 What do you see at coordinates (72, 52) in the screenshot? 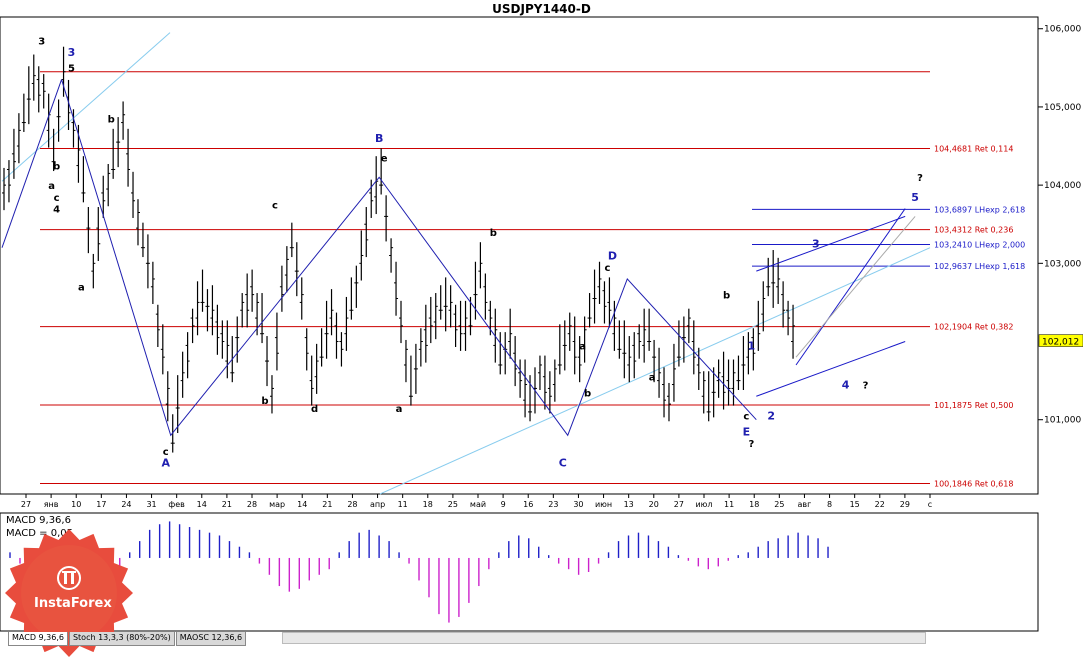
I see `wave-label-blue-0: 3` at bounding box center [72, 52].